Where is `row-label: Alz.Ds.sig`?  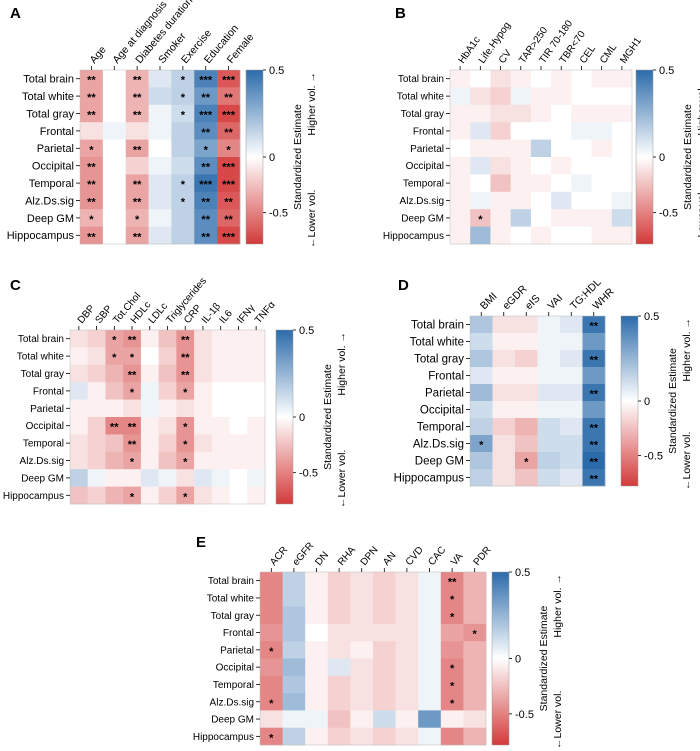
row-label: Alz.Ds.sig is located at coordinates (42, 461).